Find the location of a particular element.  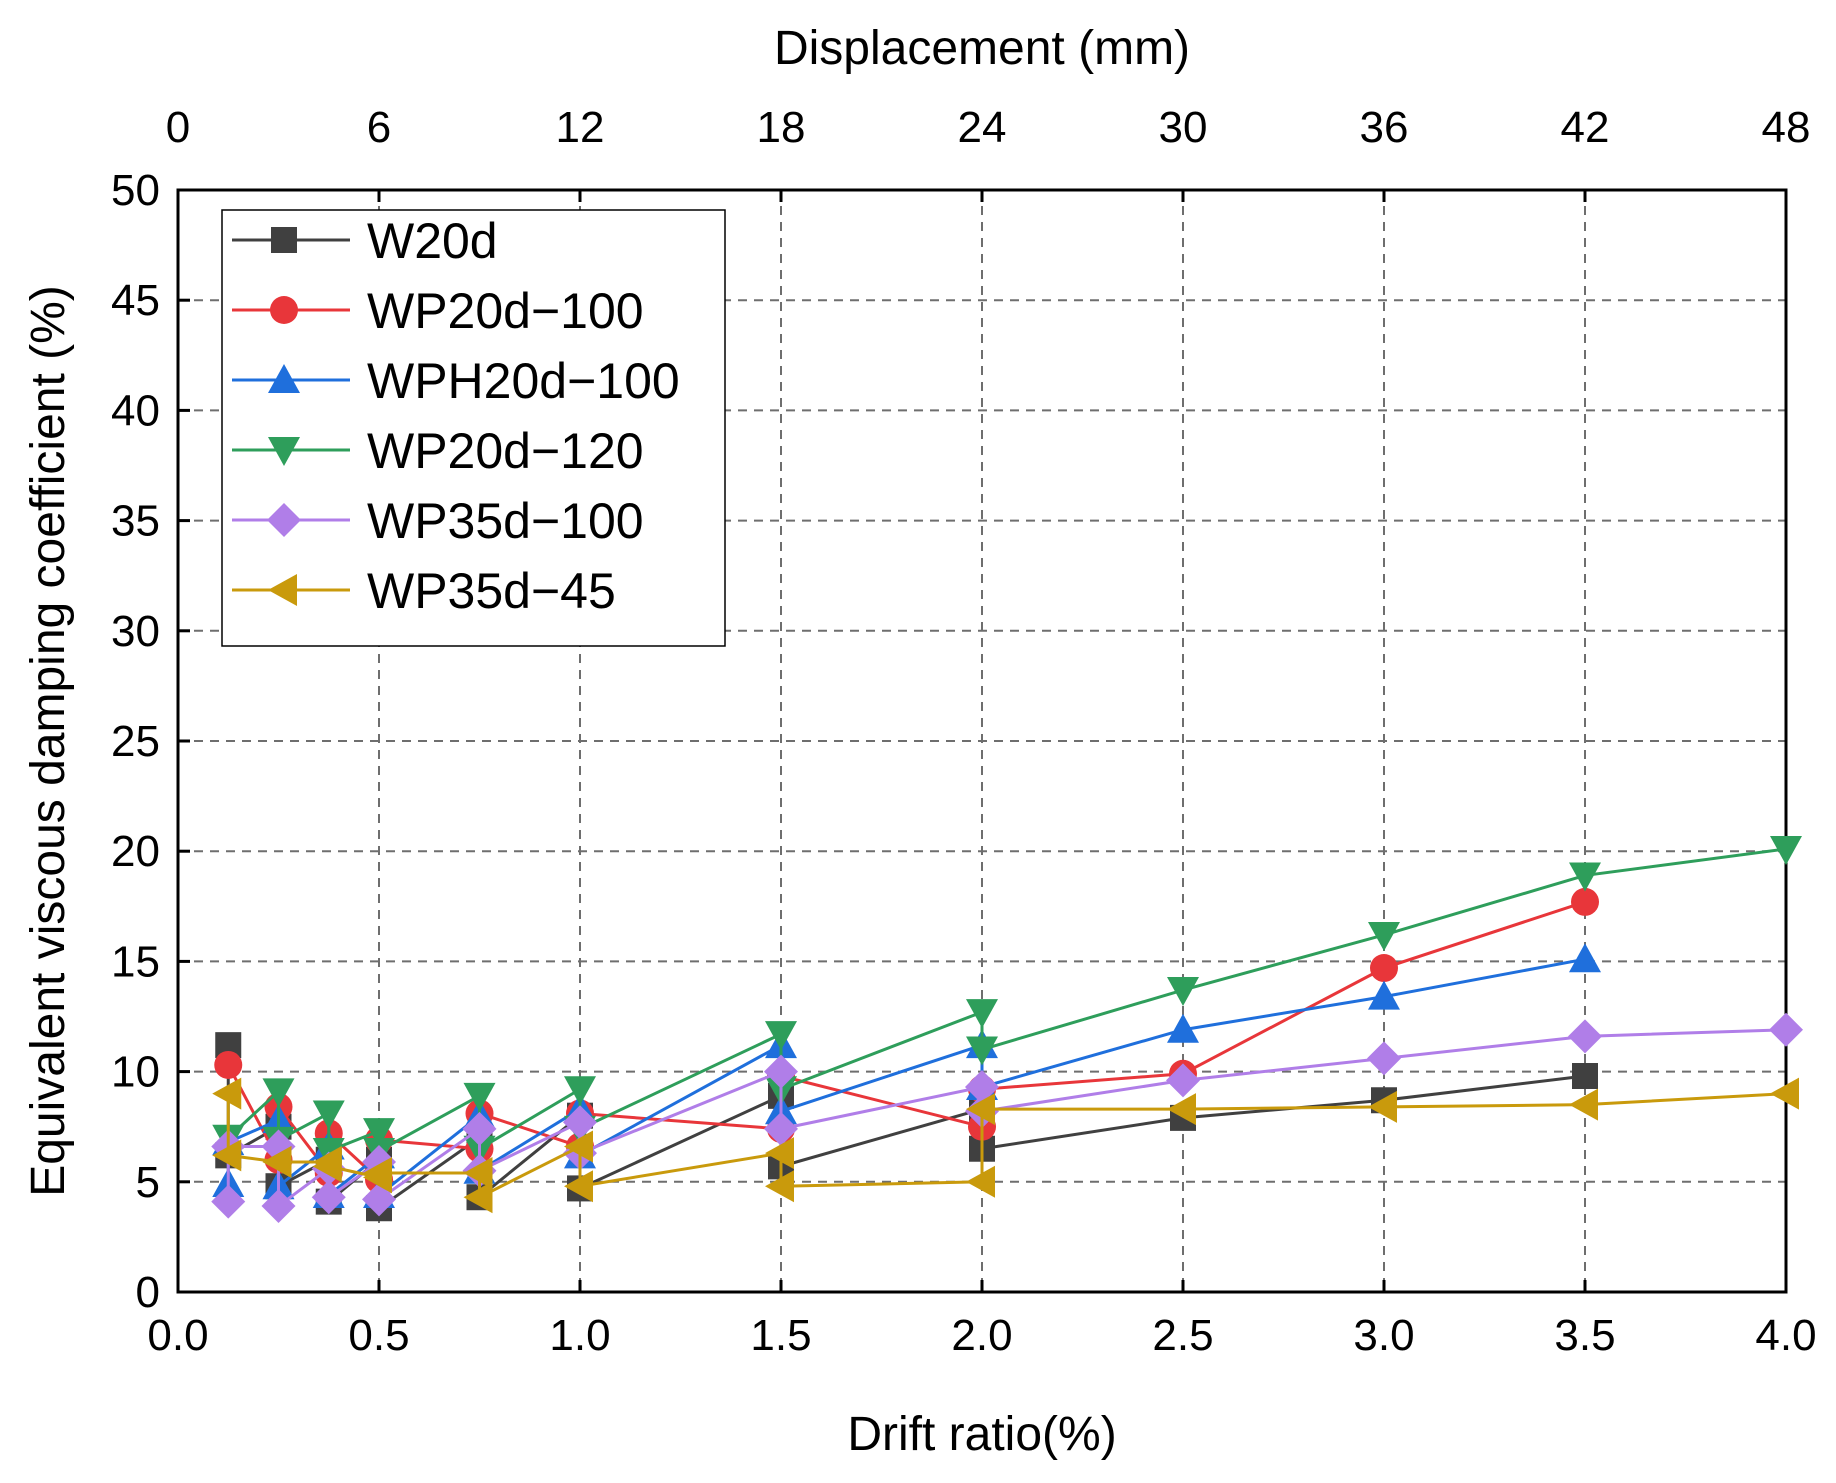

legend-item-wp35d-45: WP35d−45 is located at coordinates (424, 591).